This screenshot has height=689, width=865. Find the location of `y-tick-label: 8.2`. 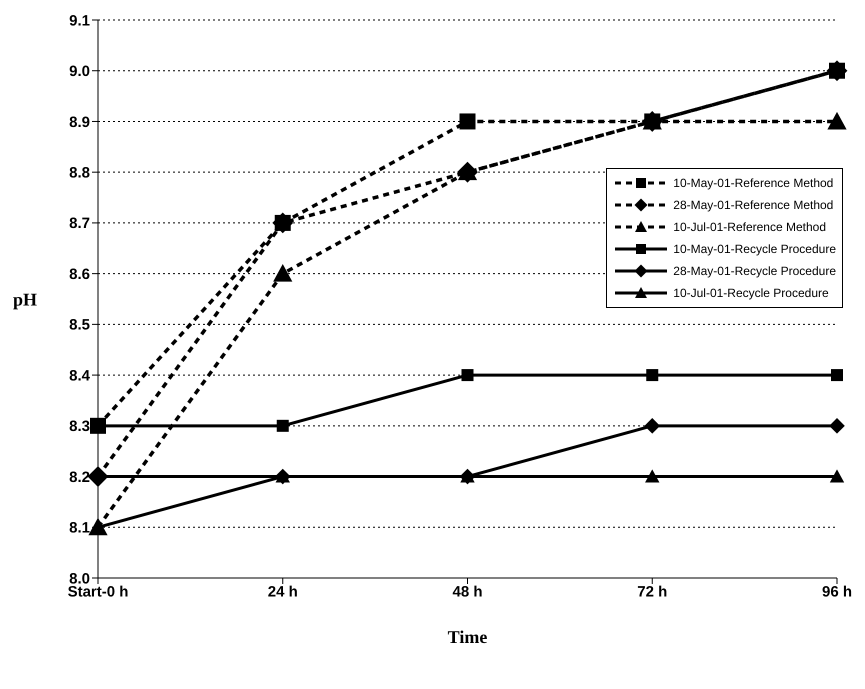

y-tick-label: 8.2 is located at coordinates (79, 477).